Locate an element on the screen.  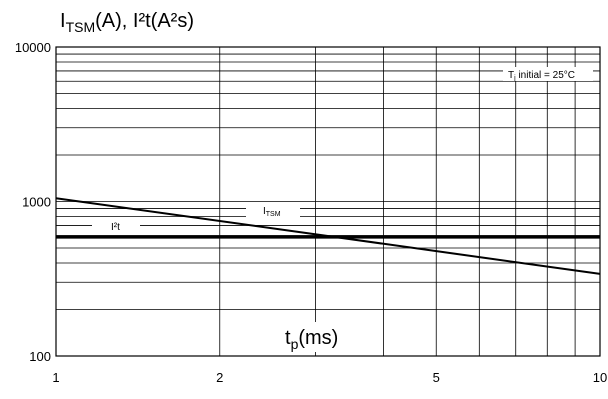
i2t-label-bg is located at coordinates (116, 226).